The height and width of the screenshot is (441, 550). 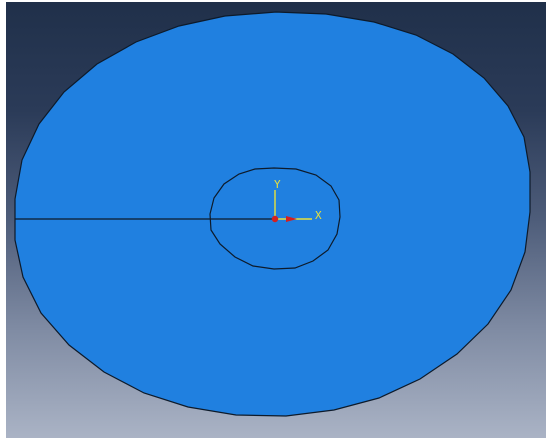 I want to click on origin-marker, so click(x=275, y=219).